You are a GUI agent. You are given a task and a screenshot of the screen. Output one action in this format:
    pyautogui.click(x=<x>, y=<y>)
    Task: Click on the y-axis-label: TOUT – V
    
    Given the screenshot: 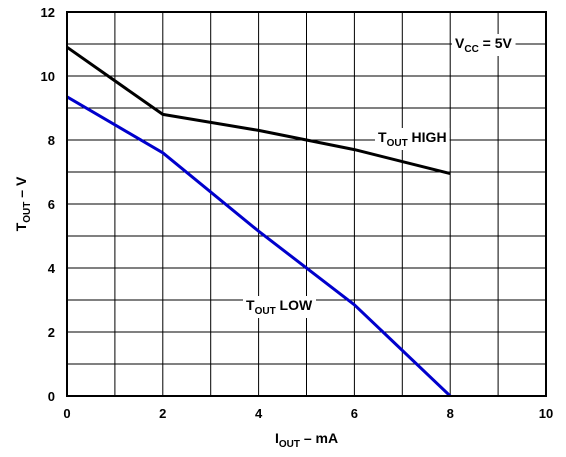 What is the action you would take?
    pyautogui.click(x=23, y=203)
    